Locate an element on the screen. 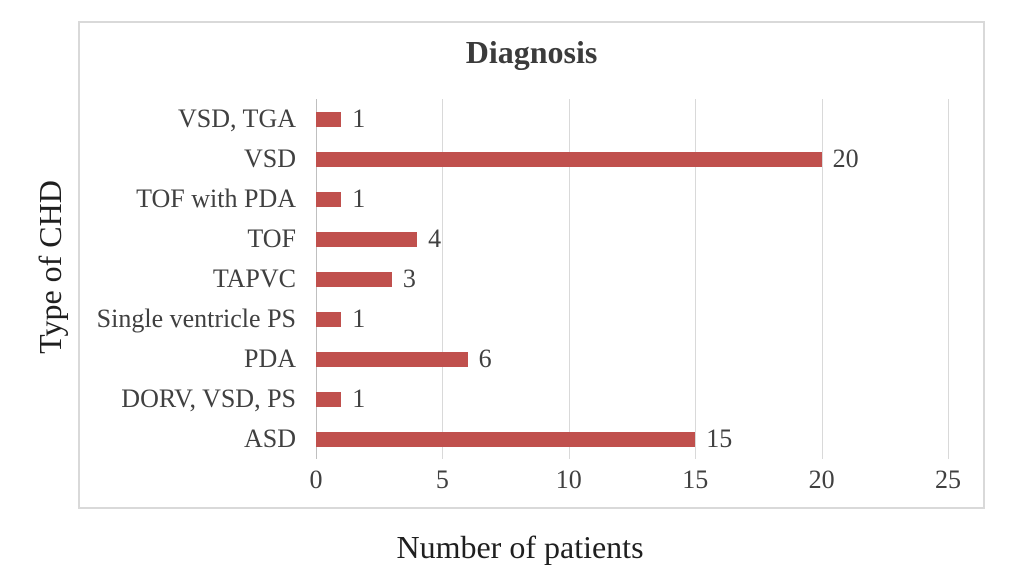  category-label: PDA is located at coordinates (269, 358).